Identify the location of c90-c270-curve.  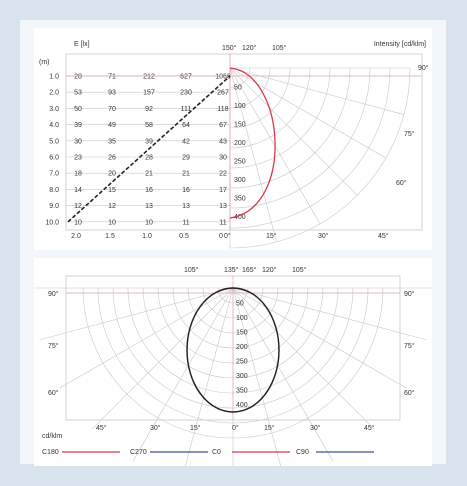
(233, 350).